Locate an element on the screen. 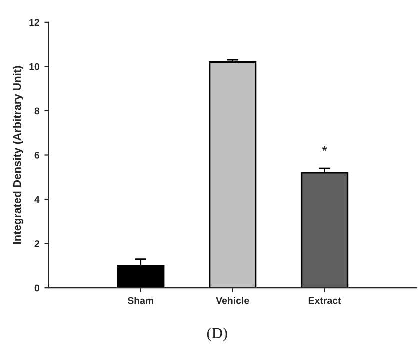 The image size is (418, 345). y-tick-label: 4 is located at coordinates (37, 200).